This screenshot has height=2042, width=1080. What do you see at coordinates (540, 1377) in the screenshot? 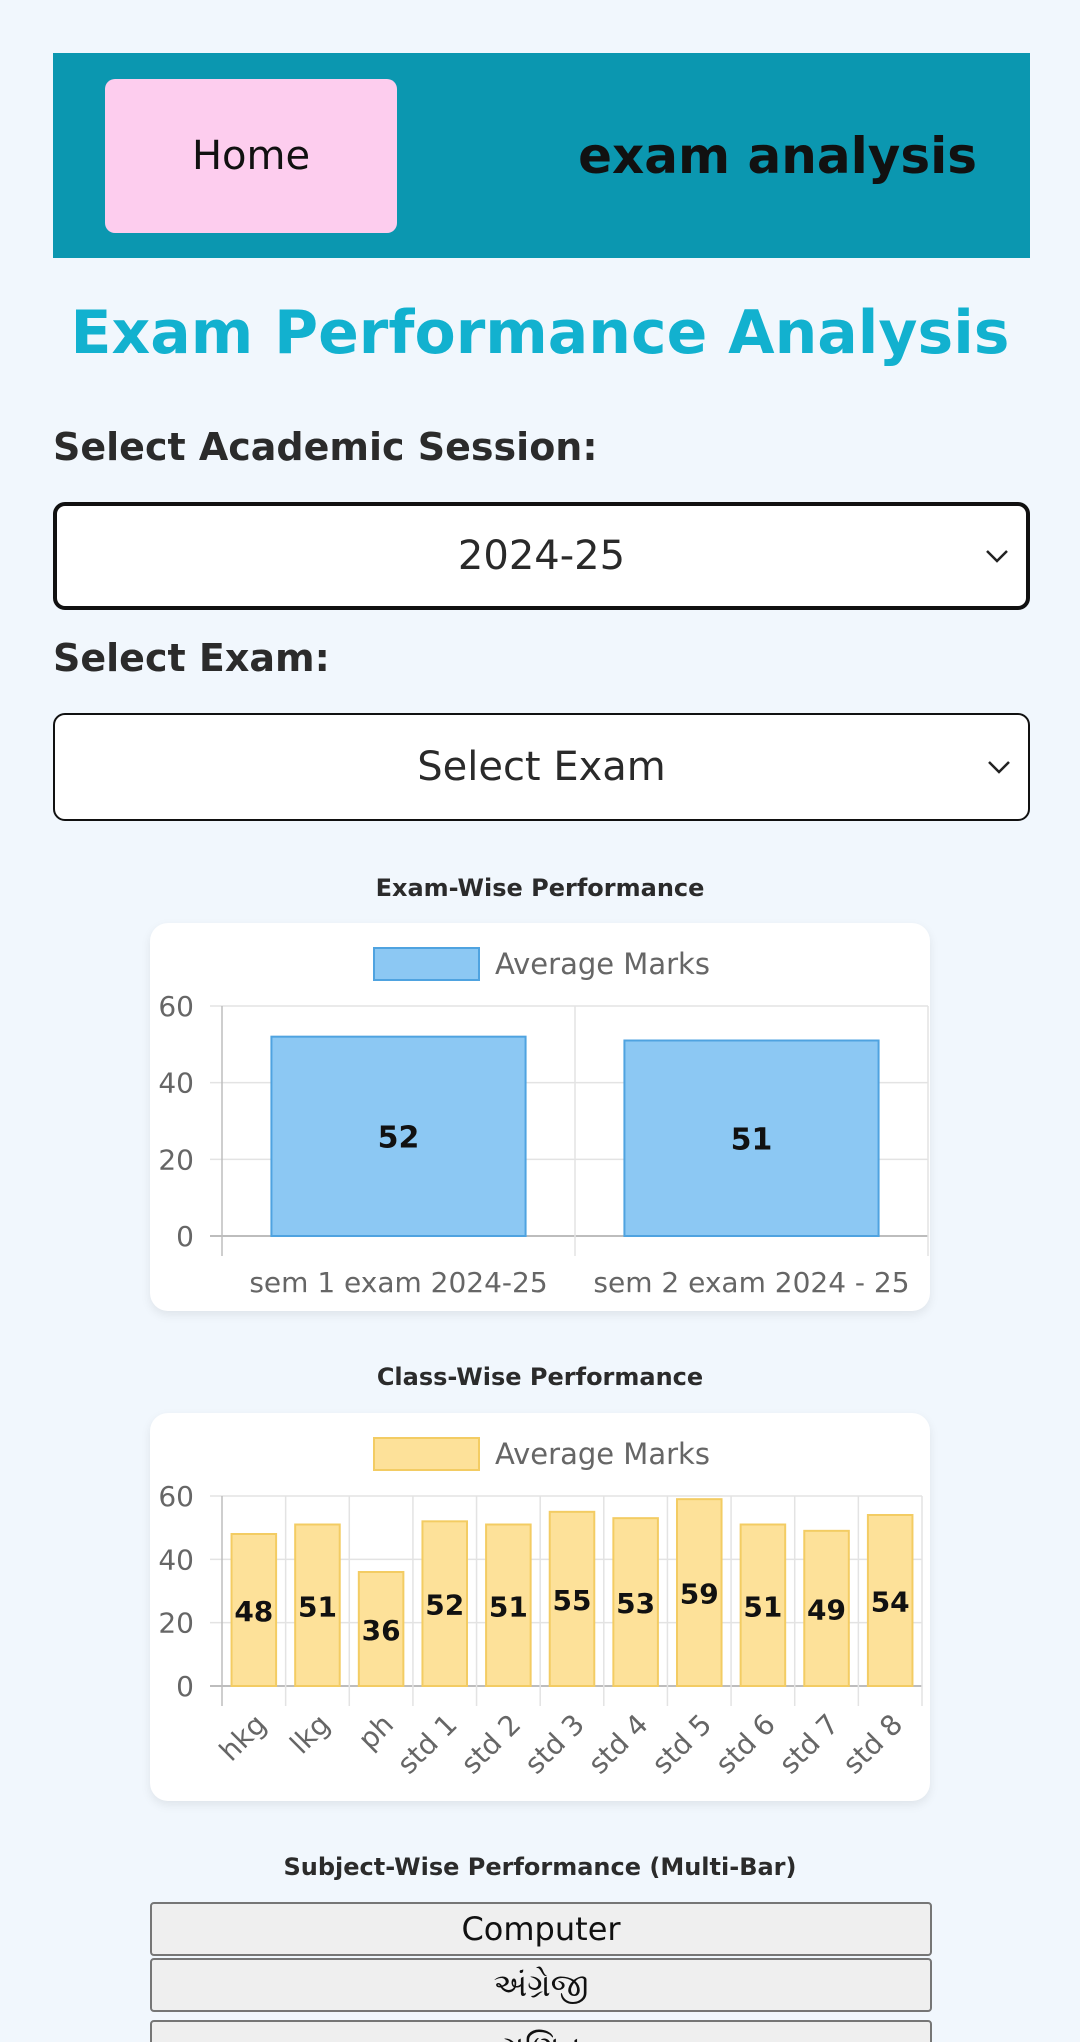
I see `class-wise-title: Class-Wise Performance` at bounding box center [540, 1377].